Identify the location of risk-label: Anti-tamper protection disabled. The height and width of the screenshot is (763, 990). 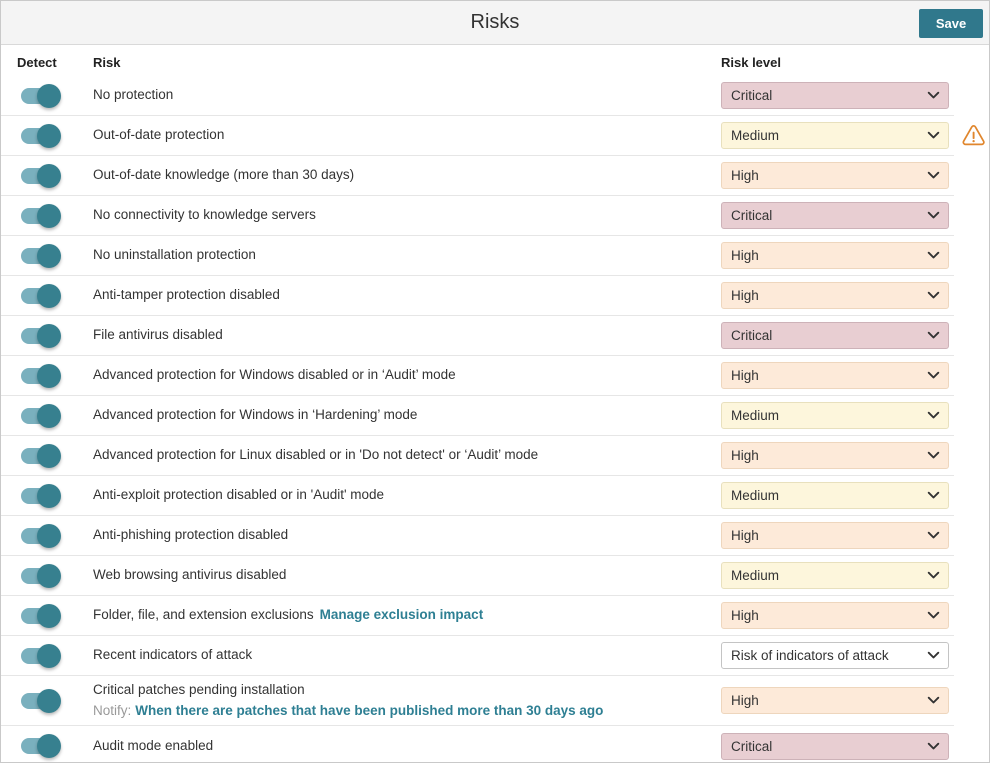
(186, 295).